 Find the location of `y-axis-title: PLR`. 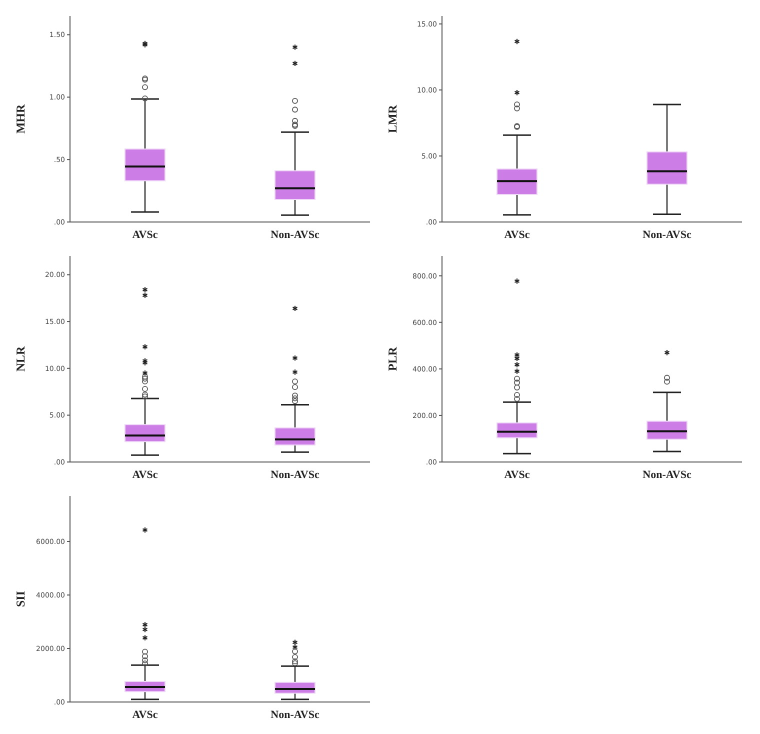

y-axis-title: PLR is located at coordinates (392, 358).